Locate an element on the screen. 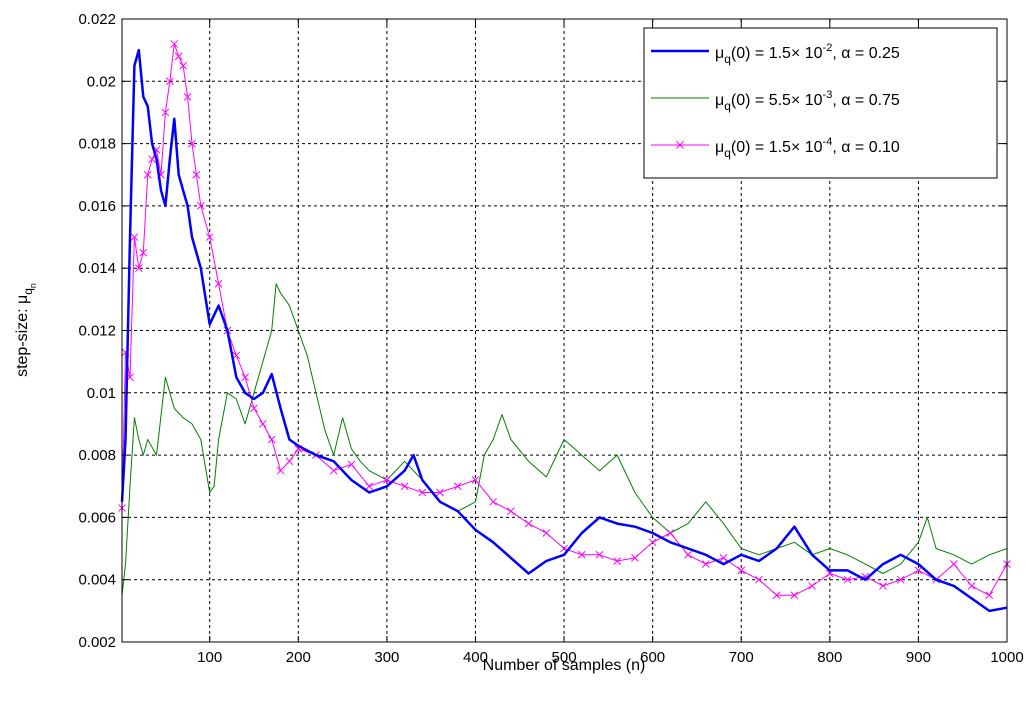  y-tick-label: 0.01 is located at coordinates (101, 393).